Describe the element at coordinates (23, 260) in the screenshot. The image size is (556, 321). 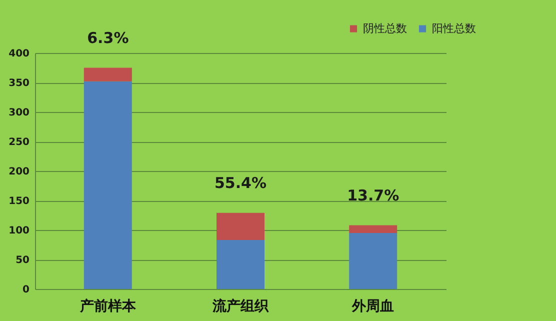
I see `y-tick-label: 50` at that location.